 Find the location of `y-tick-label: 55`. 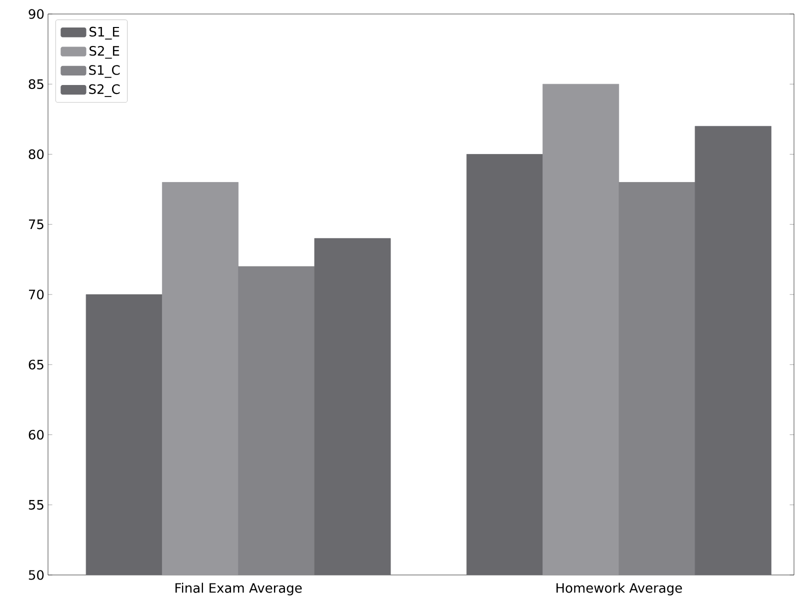

y-tick-label: 55 is located at coordinates (36, 505).